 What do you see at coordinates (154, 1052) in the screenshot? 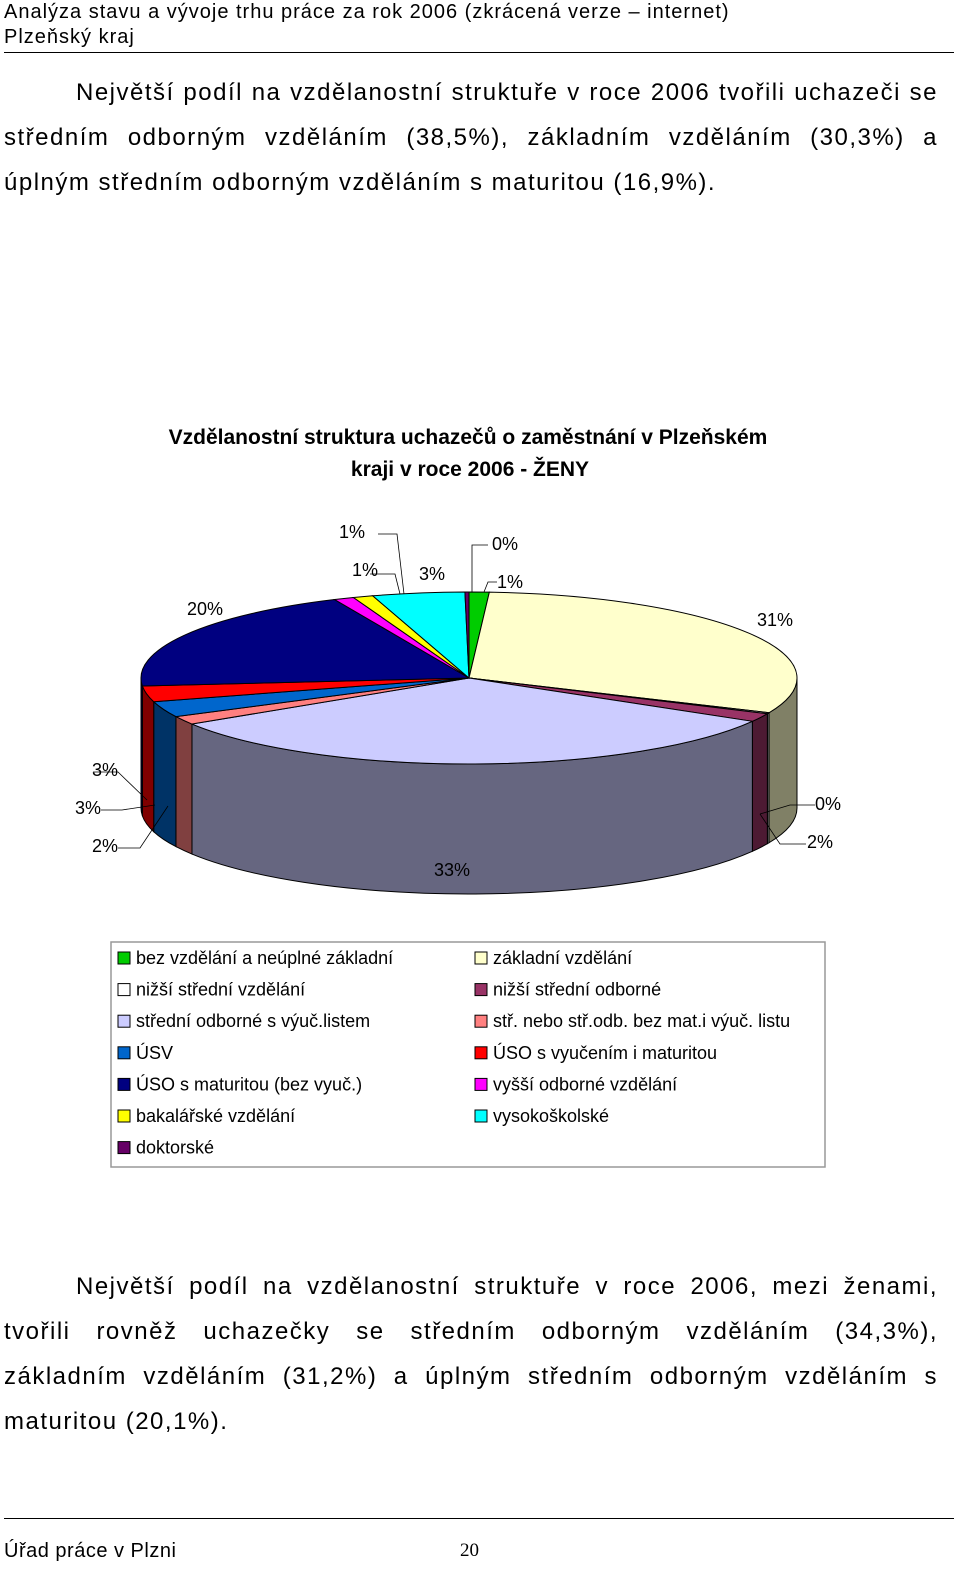
I see `legend-label: ÚSV` at bounding box center [154, 1052].